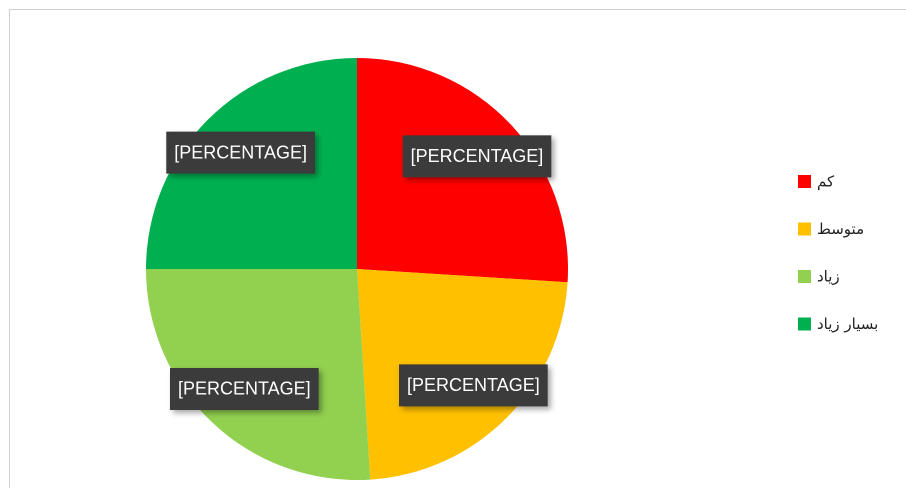 The image size is (906, 488). I want to click on legend-label: بسیار زیاد, so click(847, 324).